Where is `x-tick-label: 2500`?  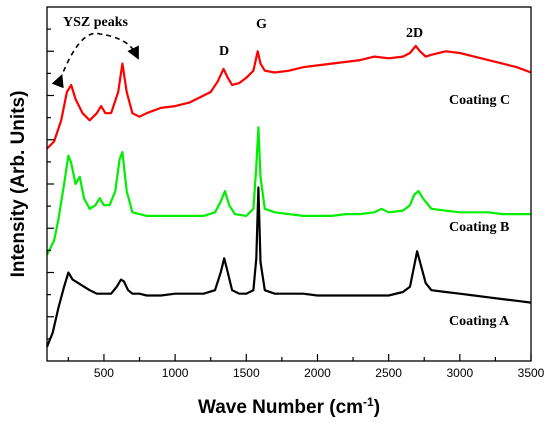
x-tick-label: 2500 is located at coordinates (388, 373).